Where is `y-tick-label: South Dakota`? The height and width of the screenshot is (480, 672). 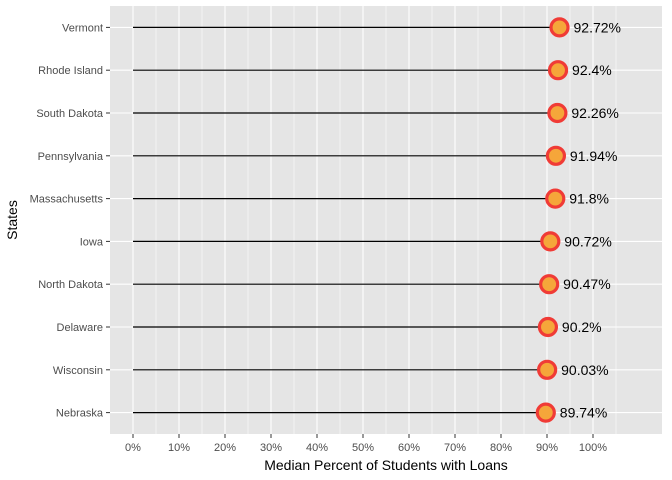
y-tick-label: South Dakota is located at coordinates (70, 114).